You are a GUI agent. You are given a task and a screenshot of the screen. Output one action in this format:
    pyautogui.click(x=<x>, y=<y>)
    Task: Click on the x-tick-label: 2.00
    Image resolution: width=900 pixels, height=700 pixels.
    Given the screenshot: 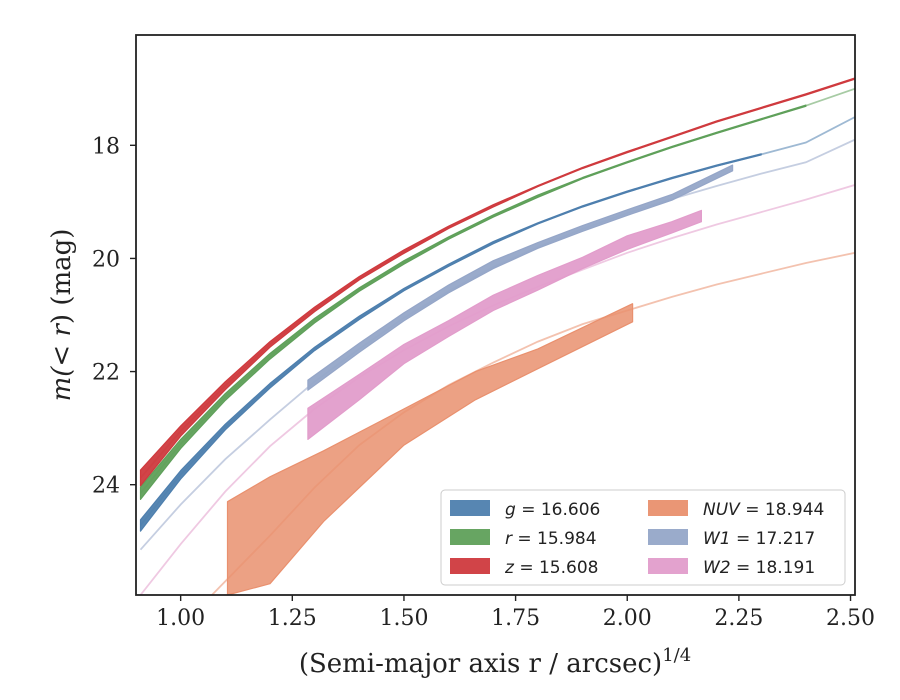 What is the action you would take?
    pyautogui.click(x=627, y=618)
    